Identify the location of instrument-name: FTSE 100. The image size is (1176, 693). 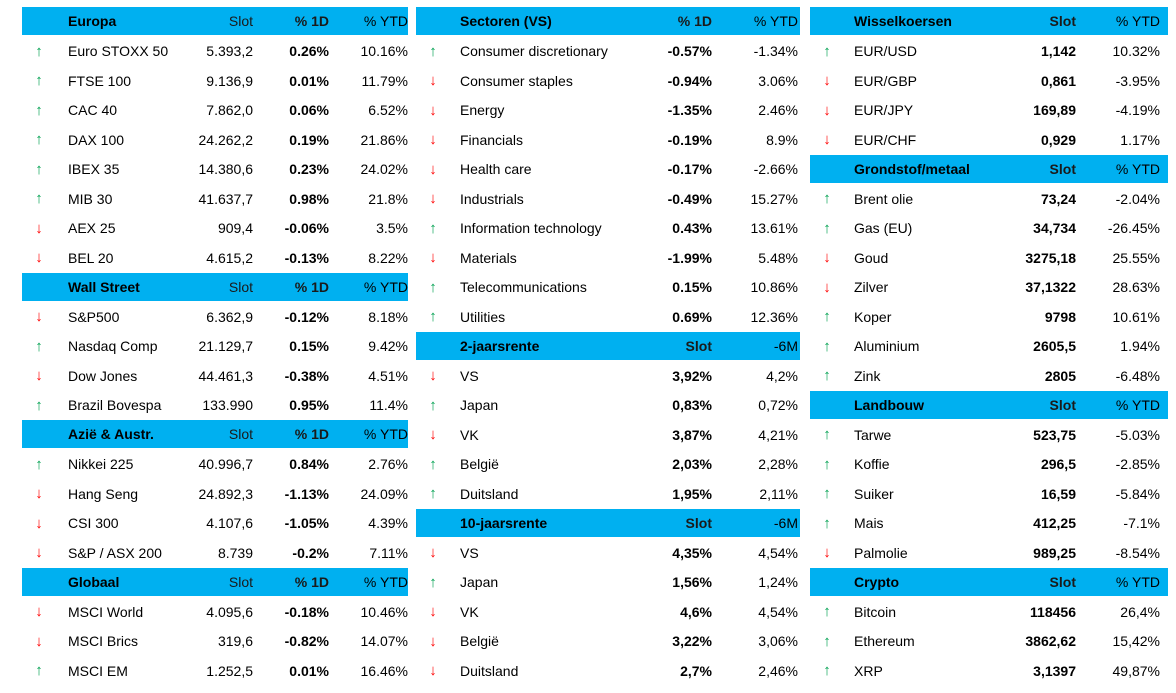
(100, 80).